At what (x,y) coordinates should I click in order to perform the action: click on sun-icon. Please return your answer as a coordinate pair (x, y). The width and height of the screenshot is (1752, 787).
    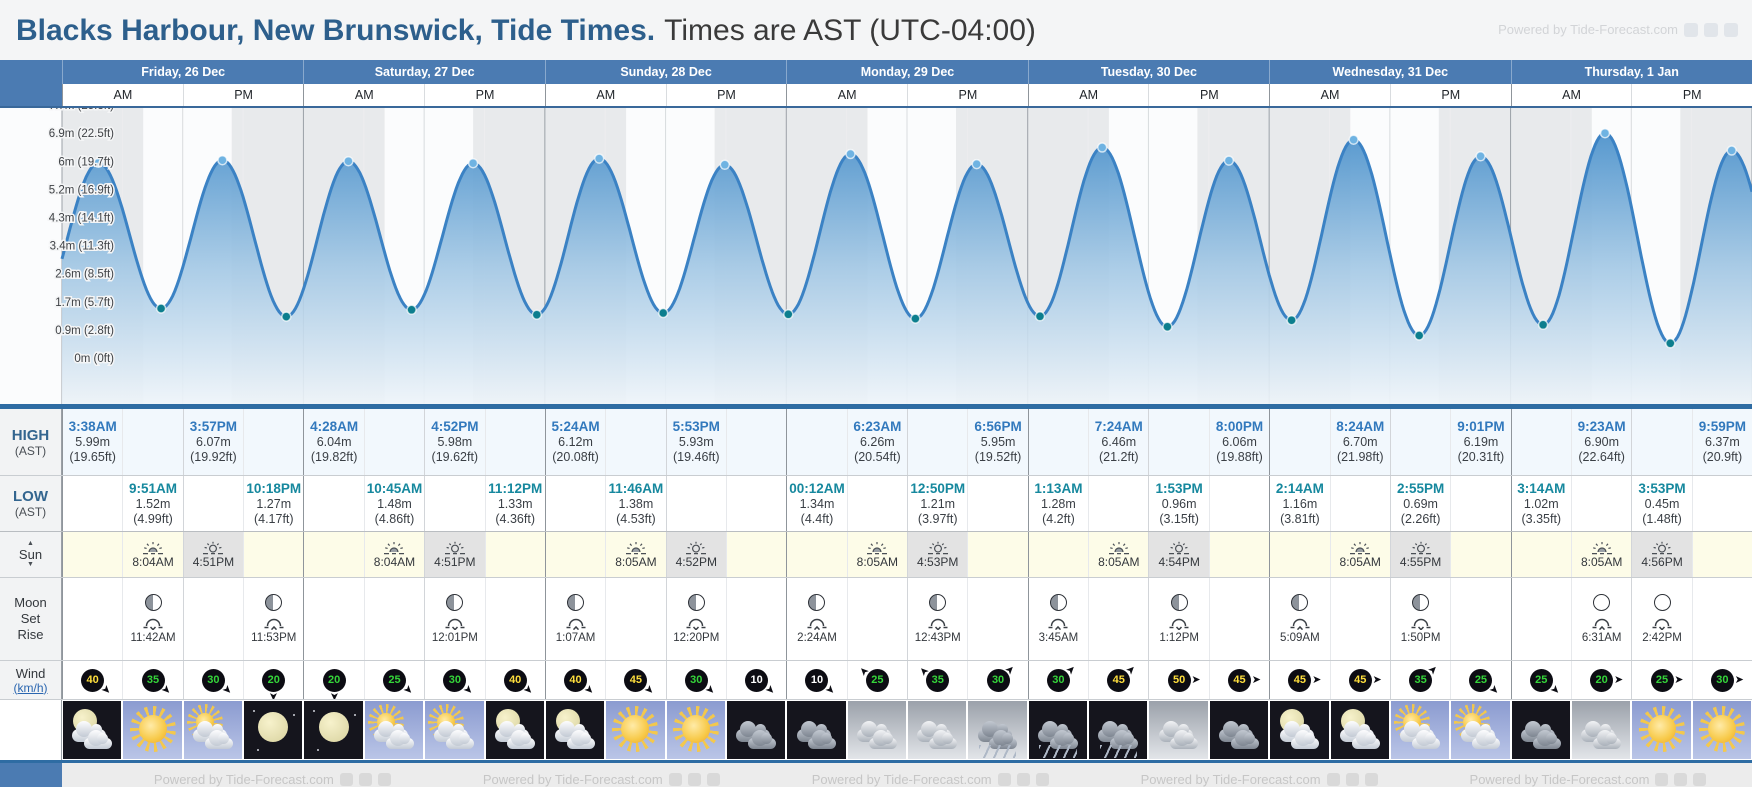
    Looking at the image, I should click on (635, 728).